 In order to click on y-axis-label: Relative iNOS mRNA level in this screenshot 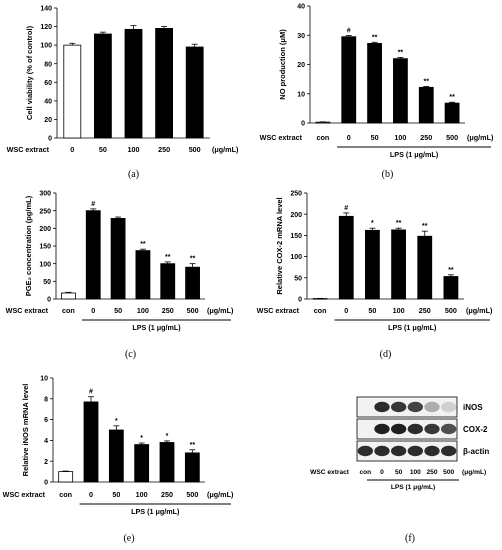, I will do `click(25, 430)`.